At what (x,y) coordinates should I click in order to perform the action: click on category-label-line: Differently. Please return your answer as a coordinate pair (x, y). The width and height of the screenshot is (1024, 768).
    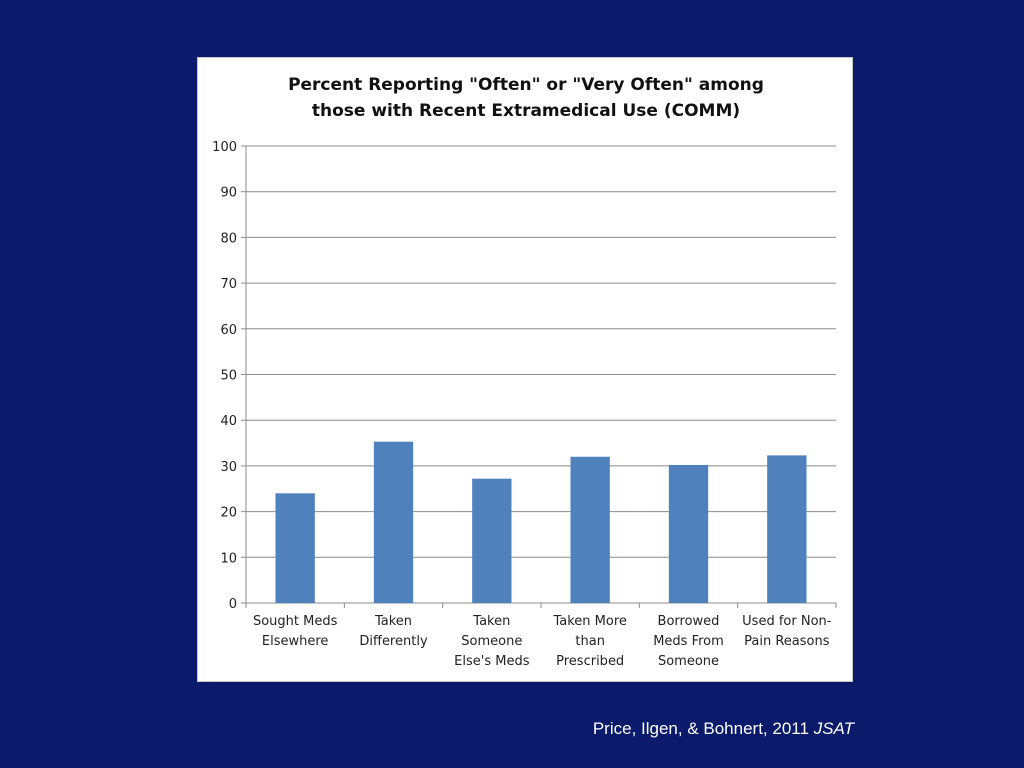
    Looking at the image, I should click on (393, 641).